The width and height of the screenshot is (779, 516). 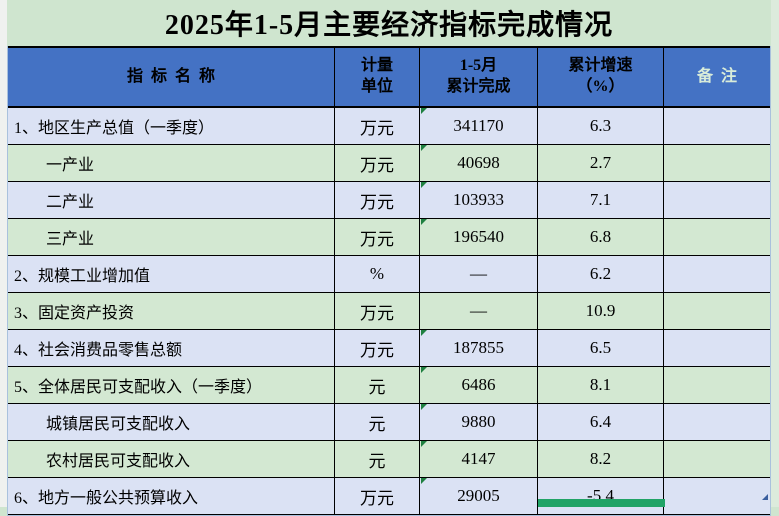 I want to click on table-row: 一产业 万元 40698 2.7, so click(x=389, y=163).